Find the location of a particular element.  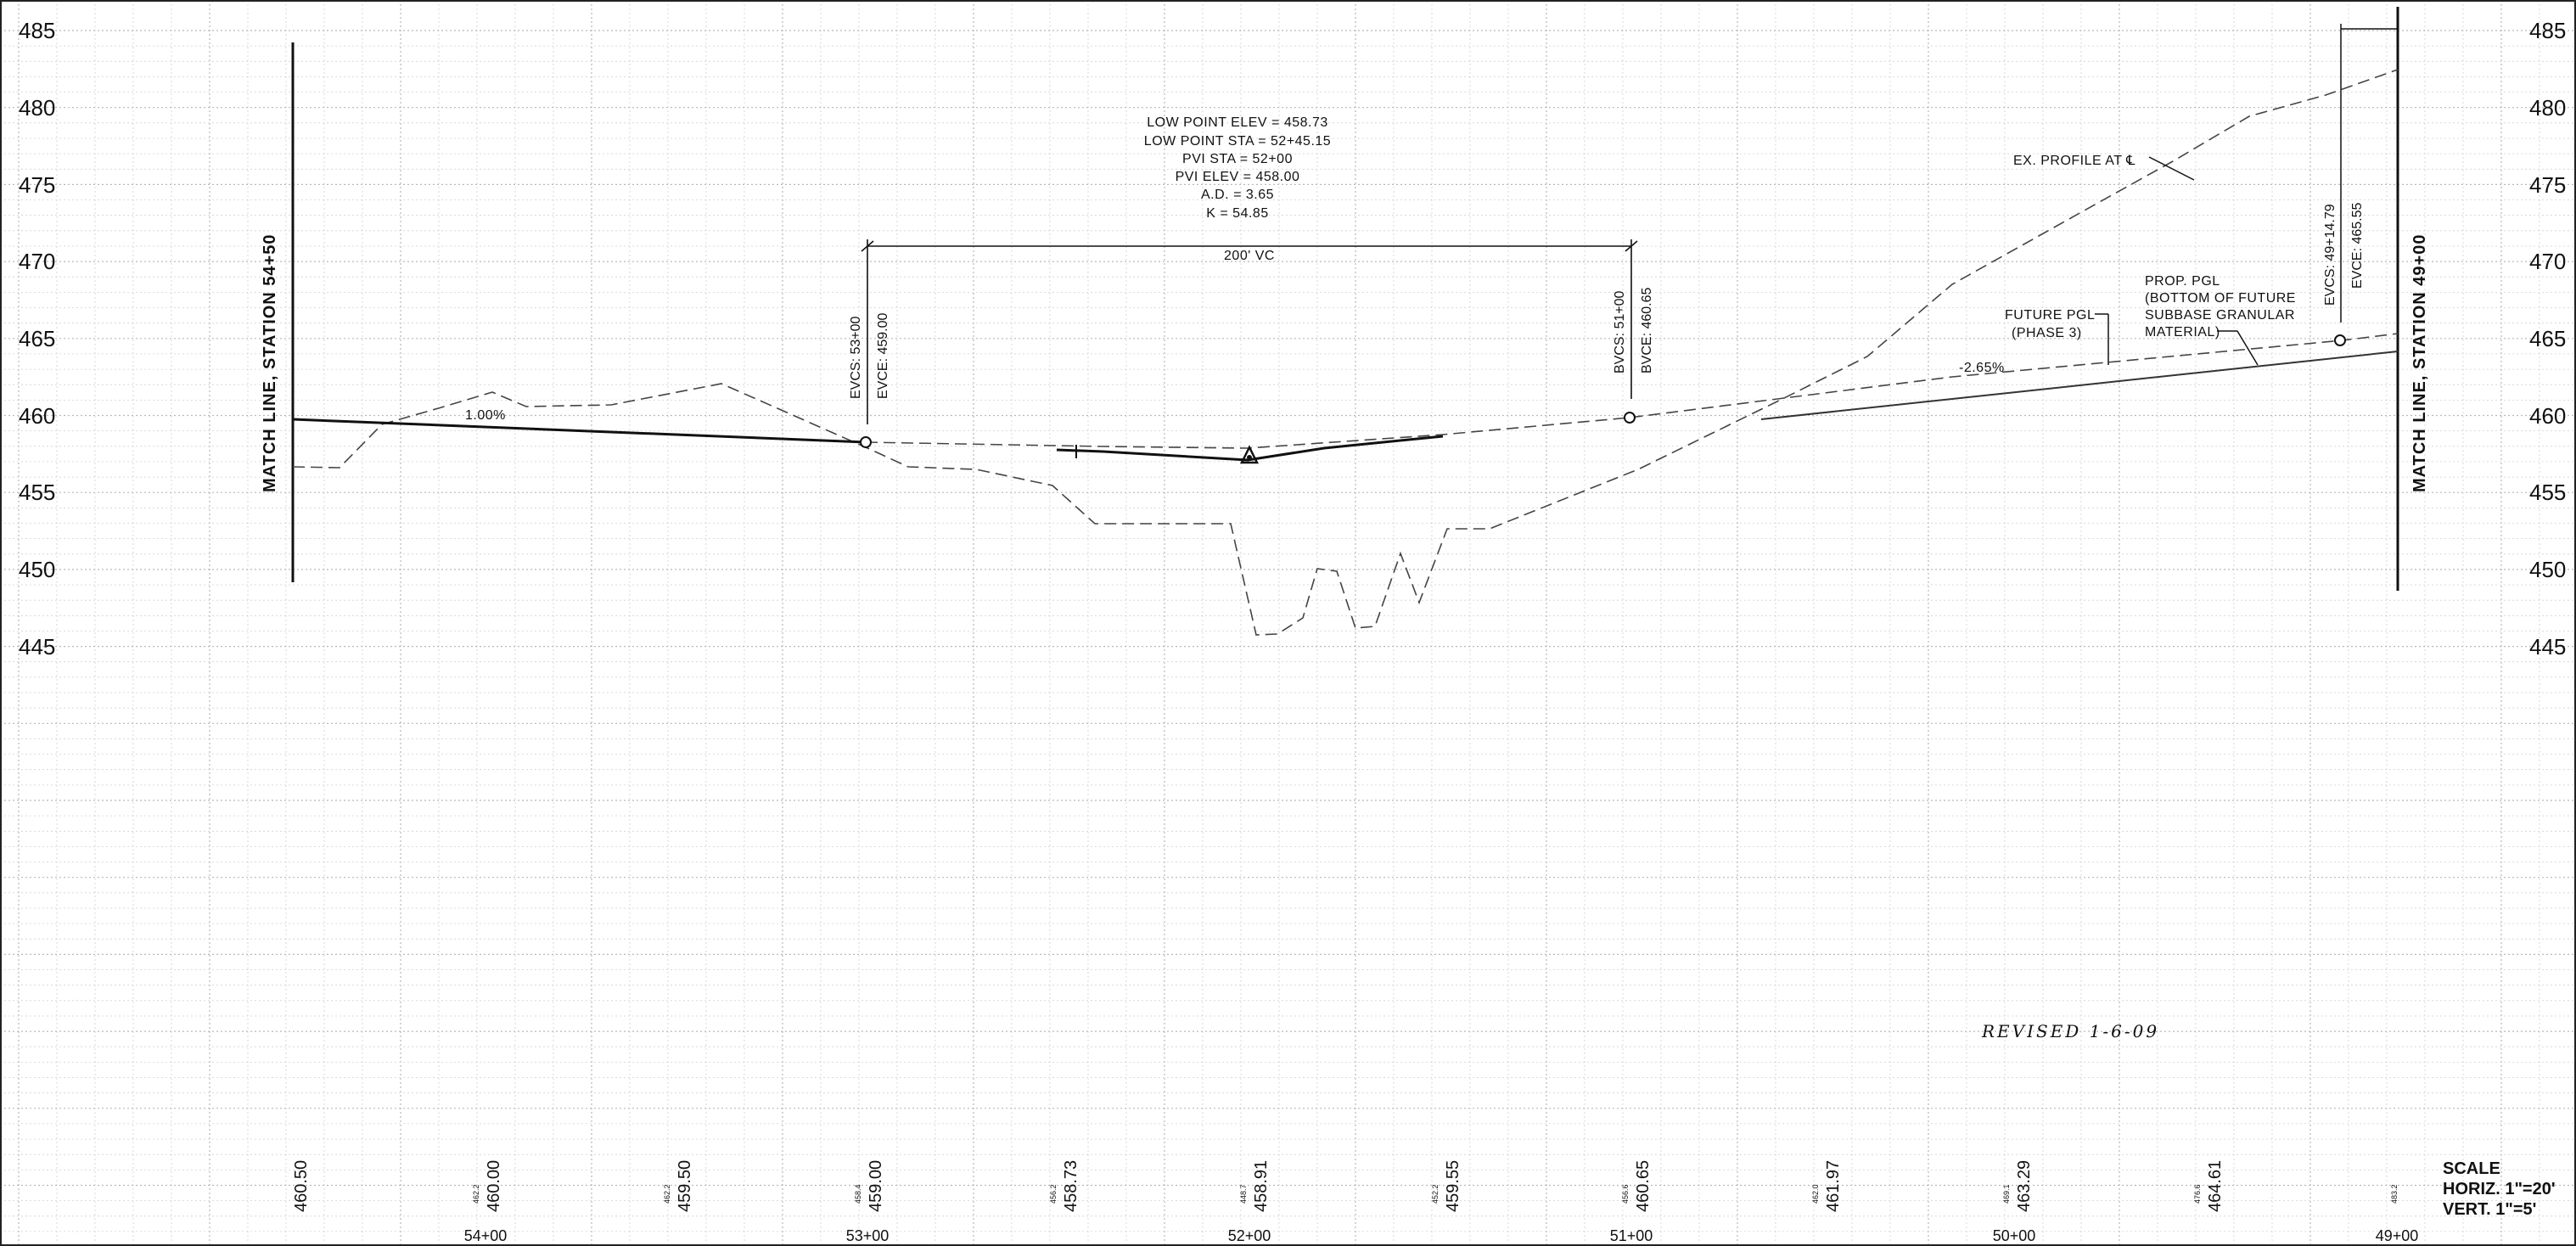

station-label: 54+00 is located at coordinates (486, 1235).